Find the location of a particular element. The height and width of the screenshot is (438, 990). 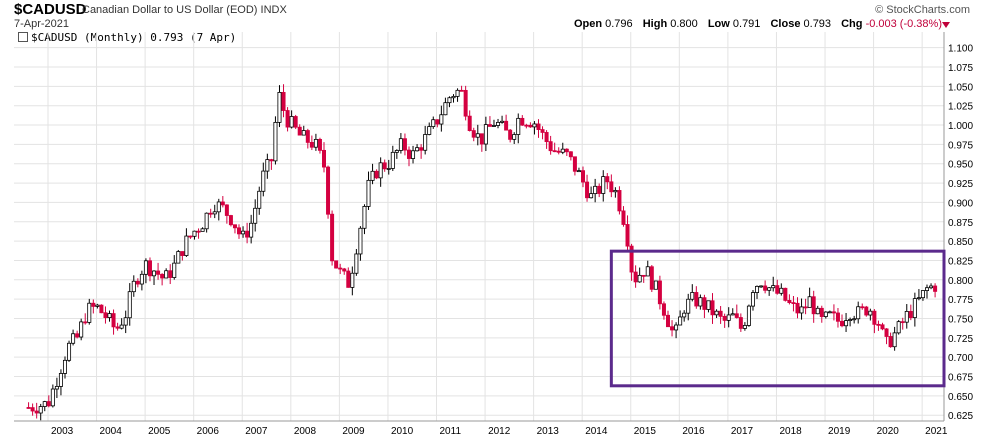

x-tick-label: 2011 is located at coordinates (451, 431).